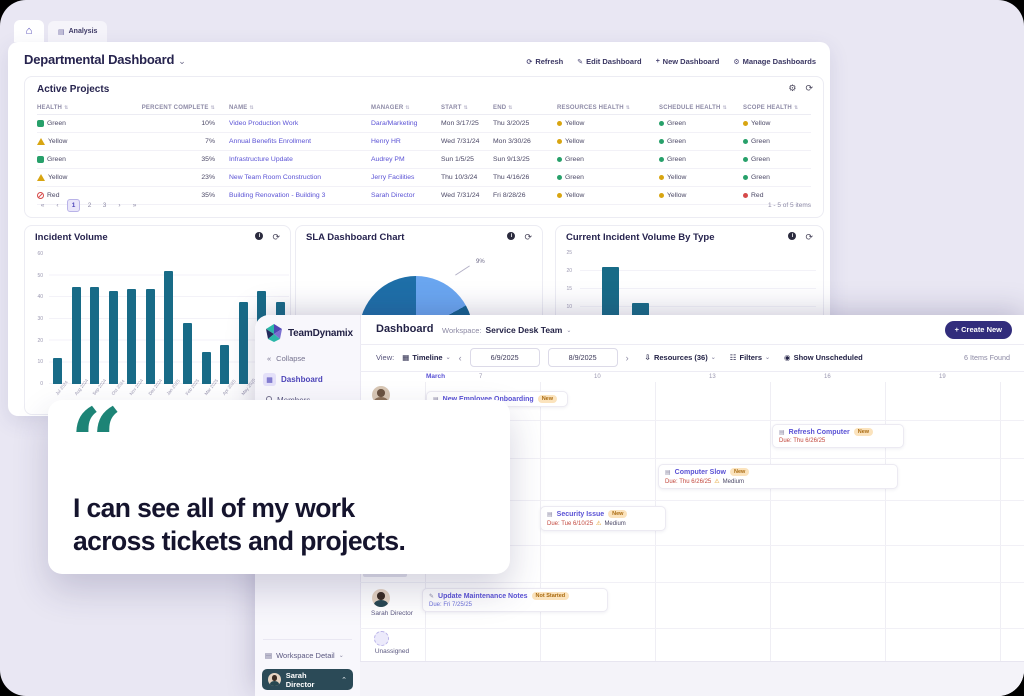  Describe the element at coordinates (609, 61) in the screenshot. I see `edit-dashboard-button: ✎ Edit Dashboard` at that location.